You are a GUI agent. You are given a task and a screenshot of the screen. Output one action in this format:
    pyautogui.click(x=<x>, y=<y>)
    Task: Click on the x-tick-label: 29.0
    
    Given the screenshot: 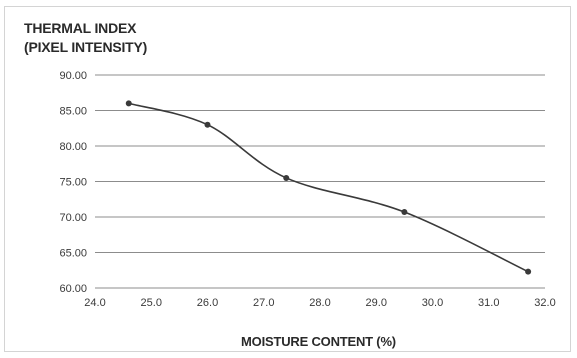 What is the action you would take?
    pyautogui.click(x=376, y=303)
    